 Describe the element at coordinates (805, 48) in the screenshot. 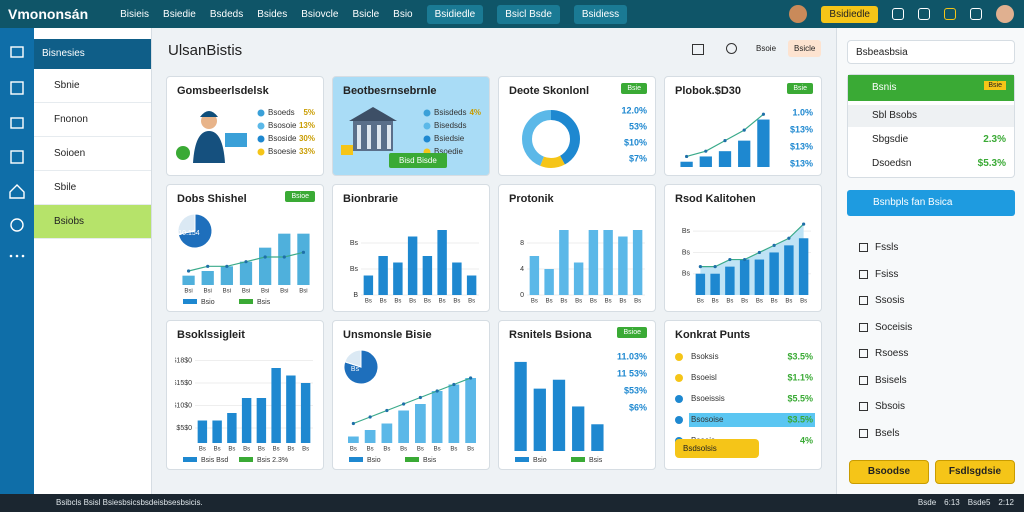

I see `header-button: Bsicle` at that location.